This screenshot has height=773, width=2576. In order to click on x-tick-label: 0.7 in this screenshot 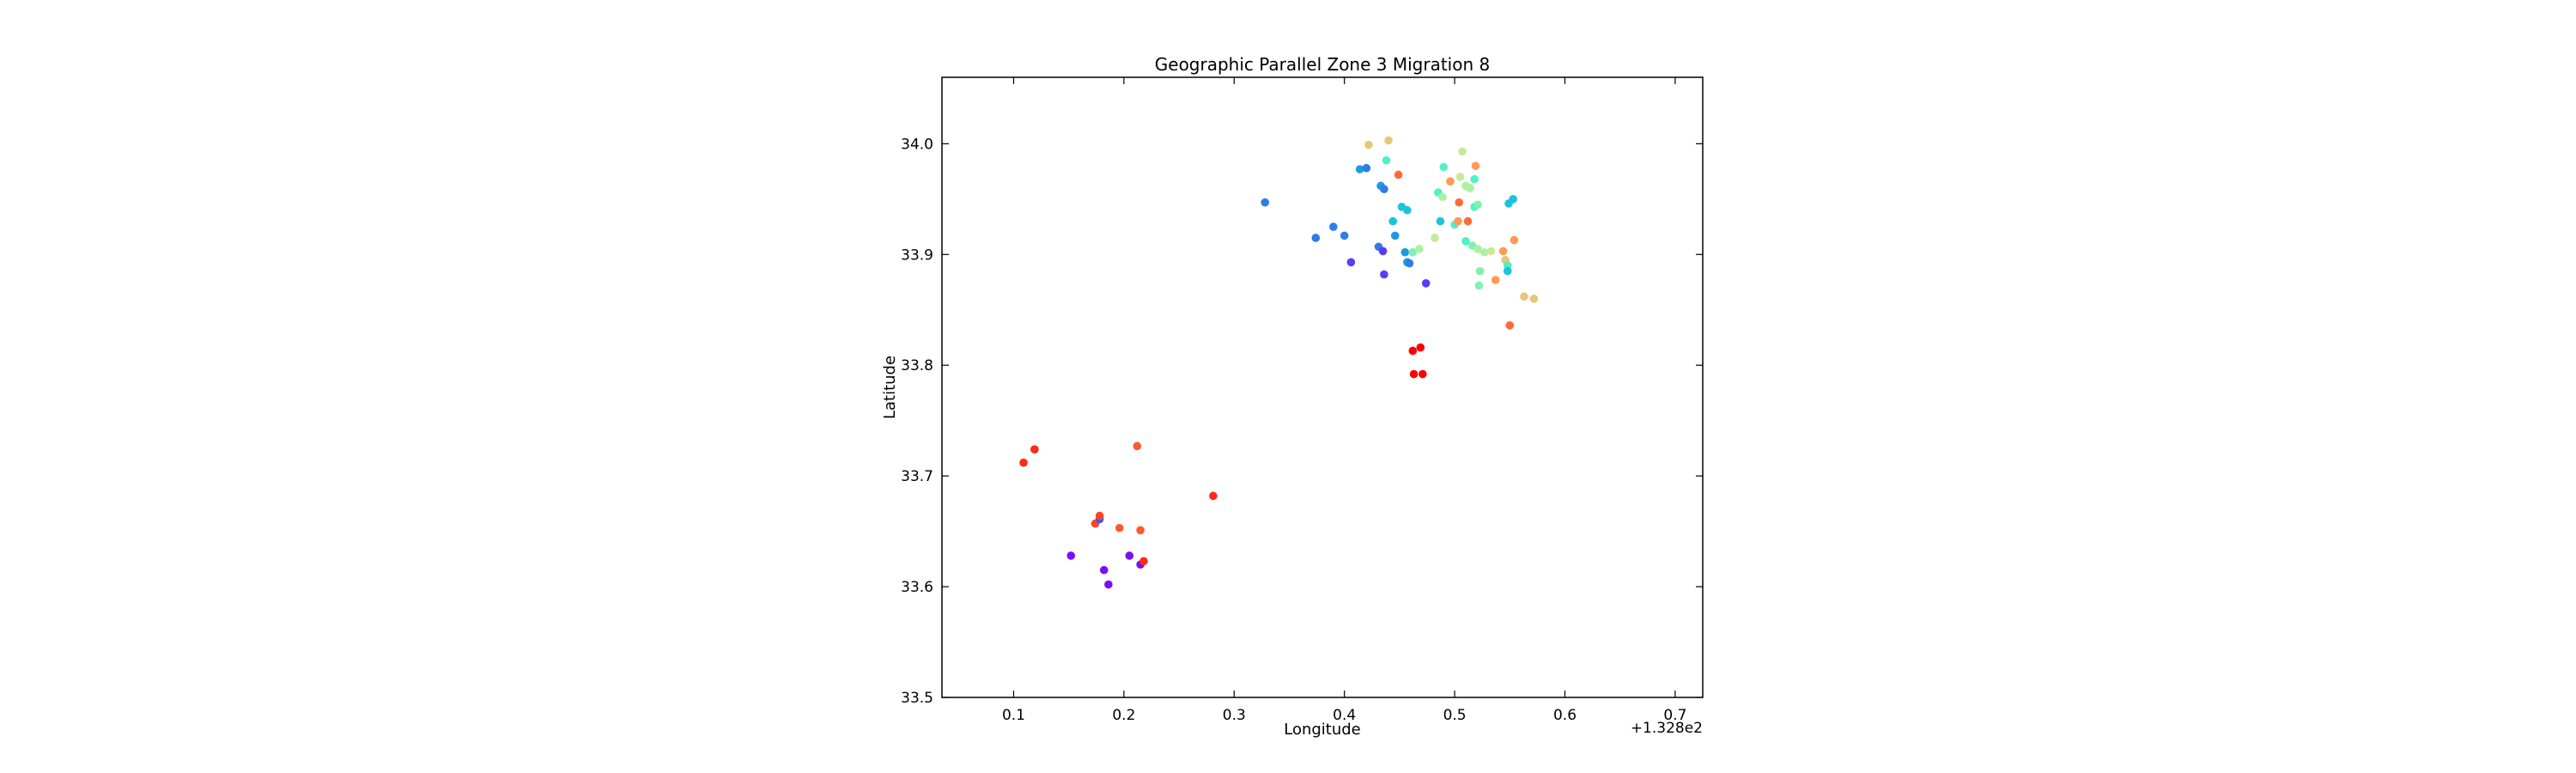, I will do `click(1675, 715)`.